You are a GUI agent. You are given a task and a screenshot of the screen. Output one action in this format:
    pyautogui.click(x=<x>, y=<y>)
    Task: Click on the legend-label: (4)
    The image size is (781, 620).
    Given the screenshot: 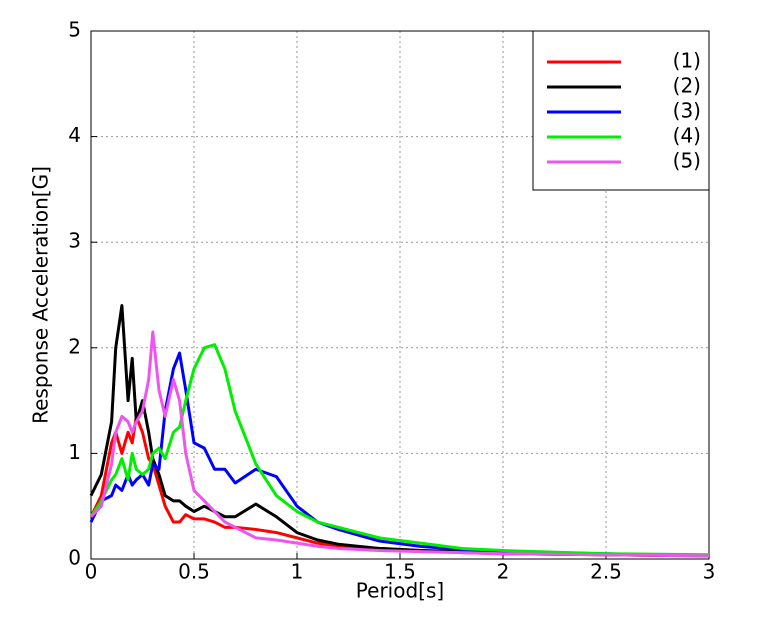 What is the action you would take?
    pyautogui.click(x=687, y=136)
    